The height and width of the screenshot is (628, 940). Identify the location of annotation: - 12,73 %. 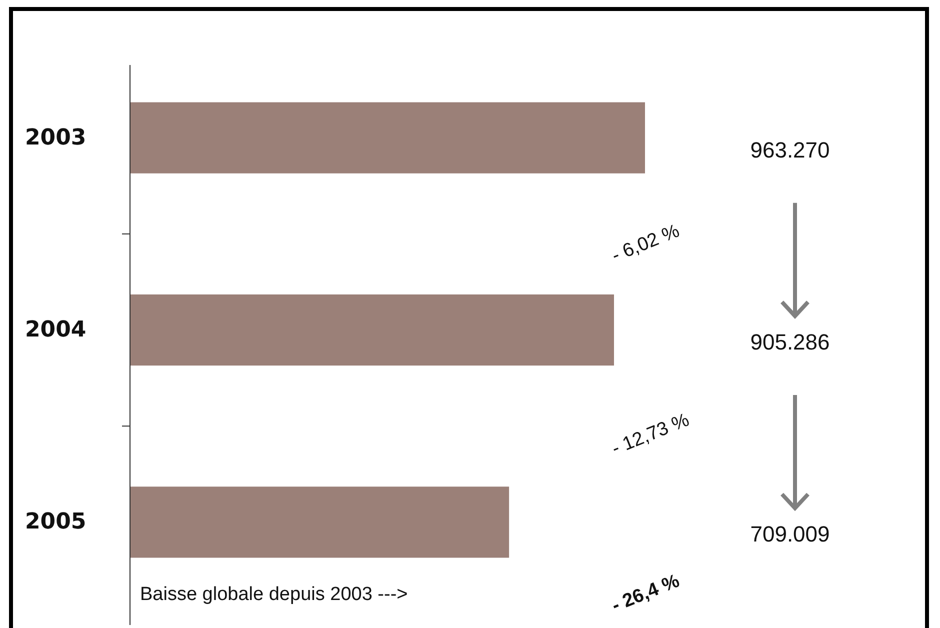
(650, 435).